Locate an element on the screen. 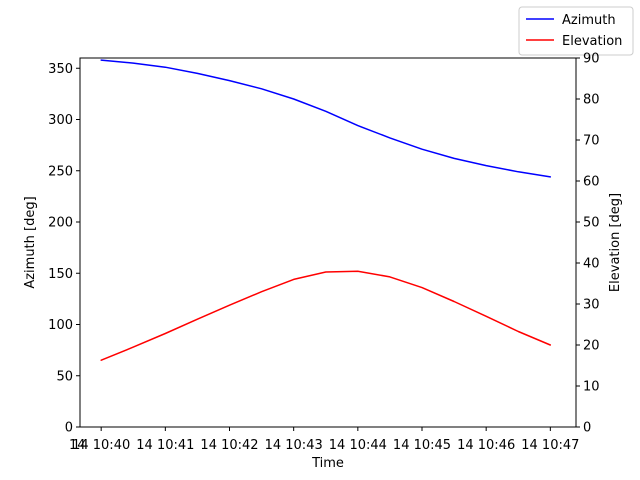  right-axis-tick-label: 20 is located at coordinates (591, 346).